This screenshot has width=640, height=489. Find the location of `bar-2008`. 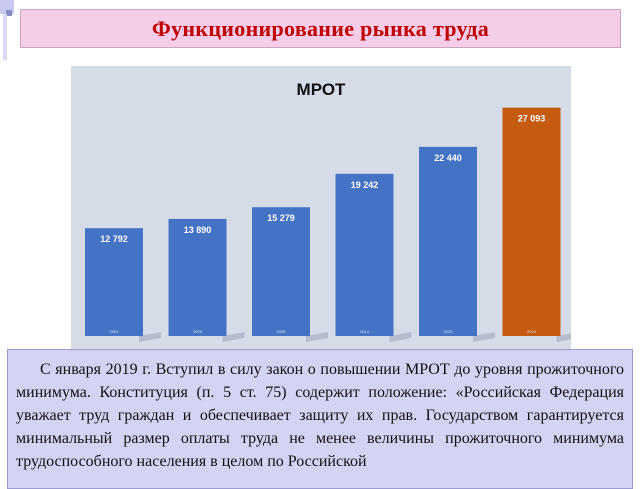

bar-2008 is located at coordinates (281, 271).